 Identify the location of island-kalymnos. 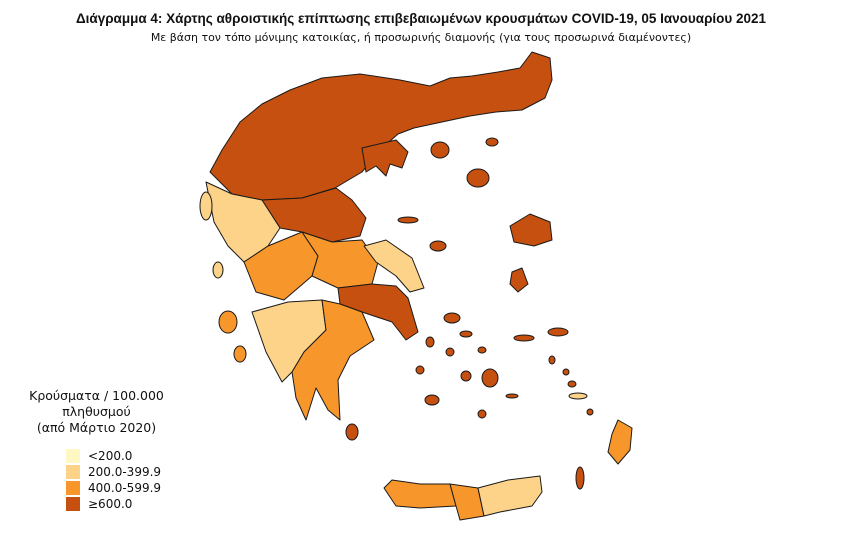
(572, 384).